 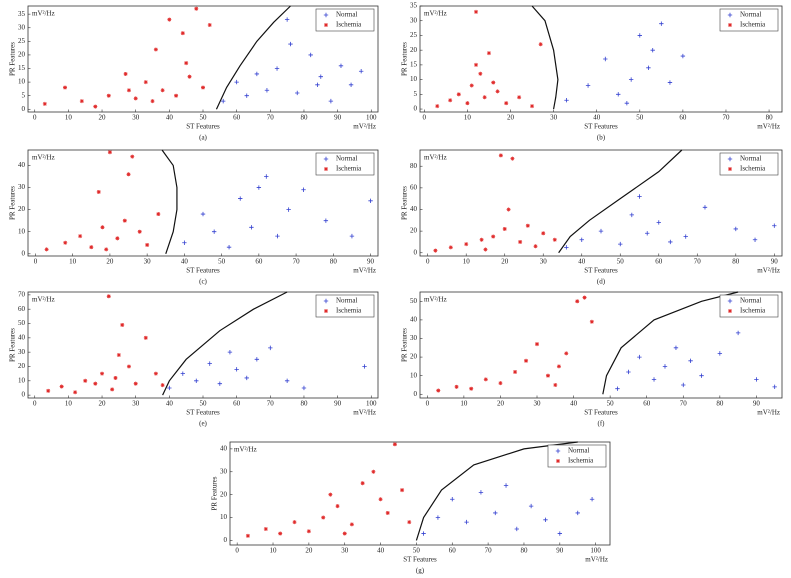 I want to click on x-tick-label: 100, so click(x=595, y=551).